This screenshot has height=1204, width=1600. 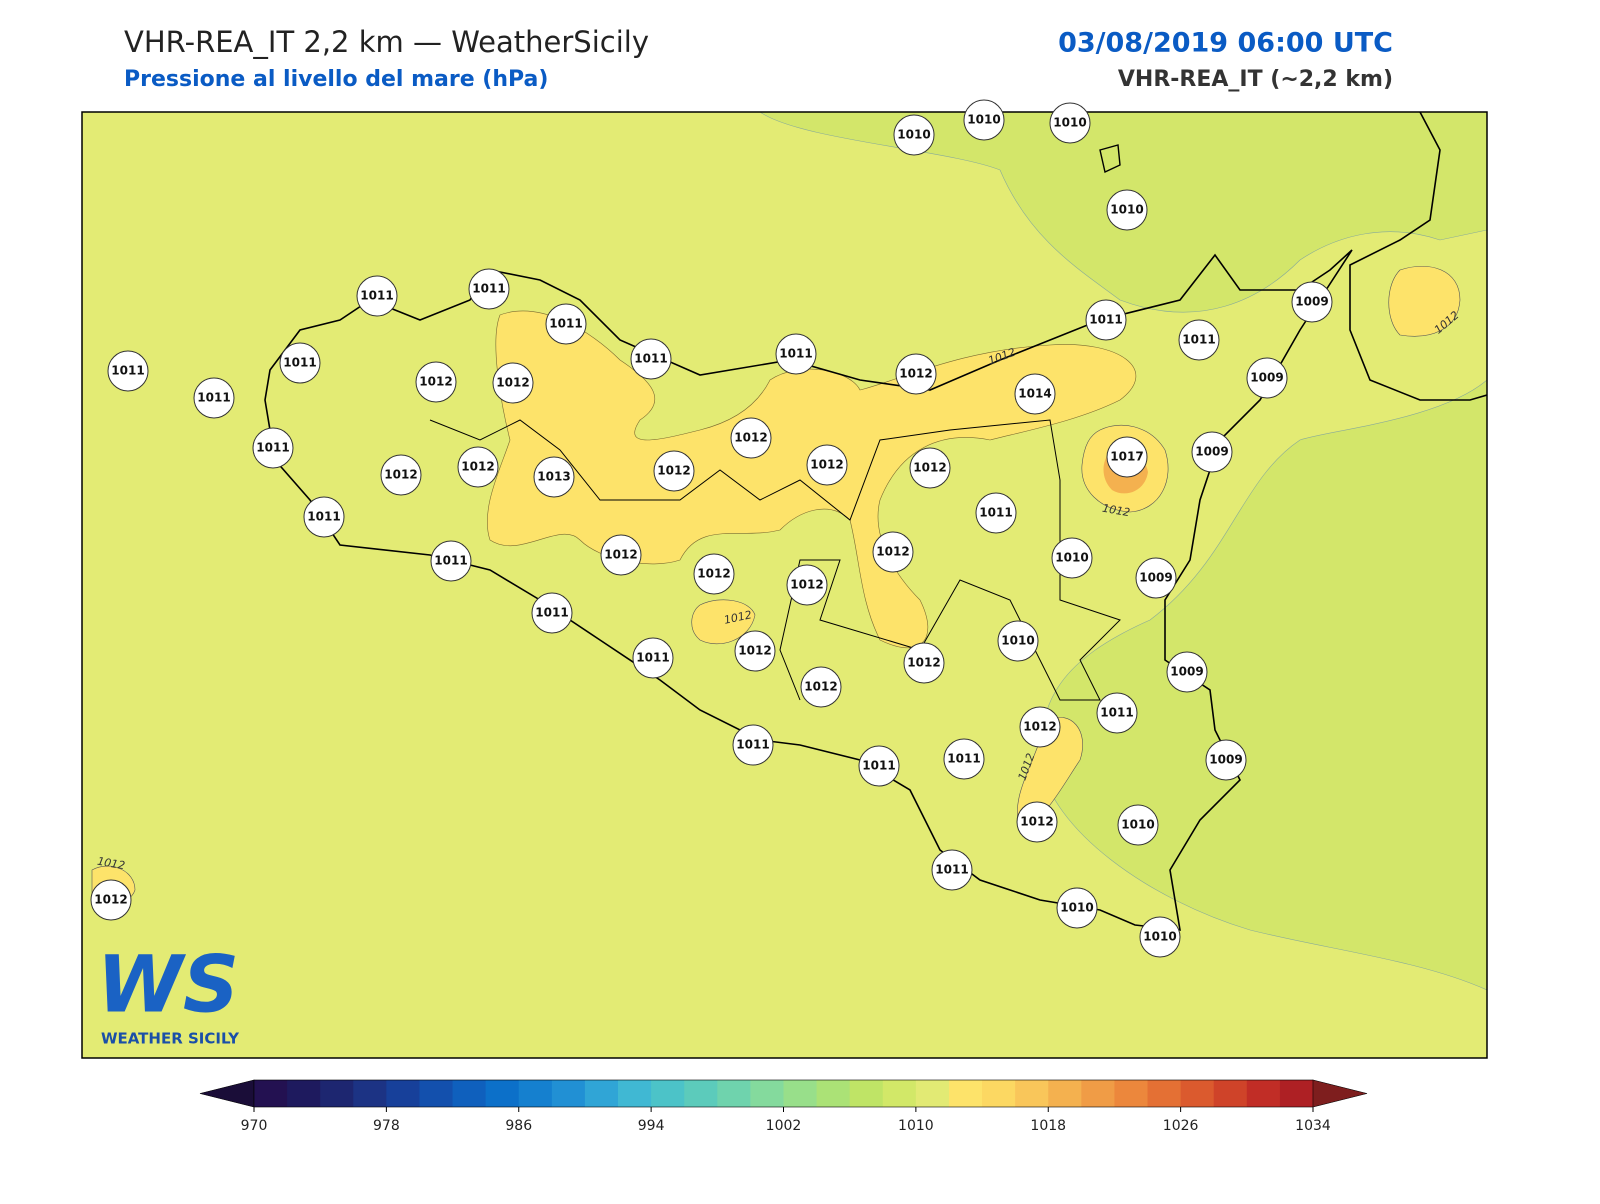 I want to click on date: 03/08/2019 06:00 UTC, so click(x=1225, y=43).